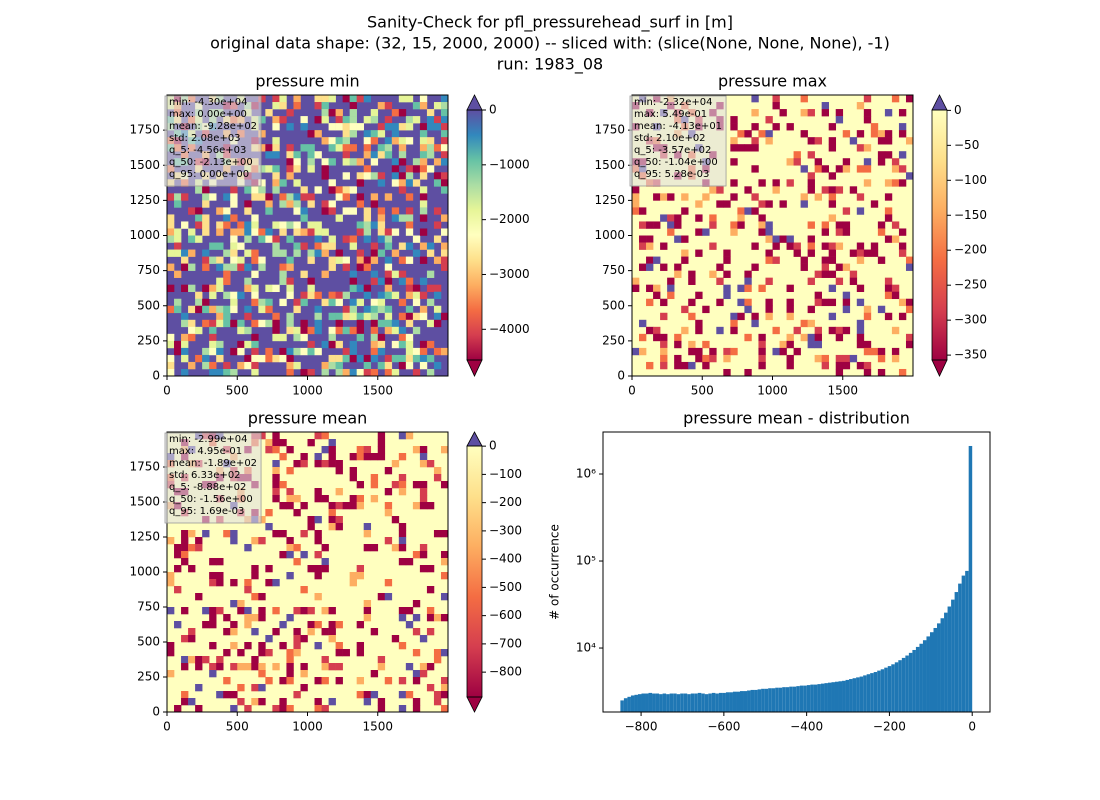 This screenshot has height=800, width=1100. I want to click on y-tick-label: 10⁶, so click(586, 474).